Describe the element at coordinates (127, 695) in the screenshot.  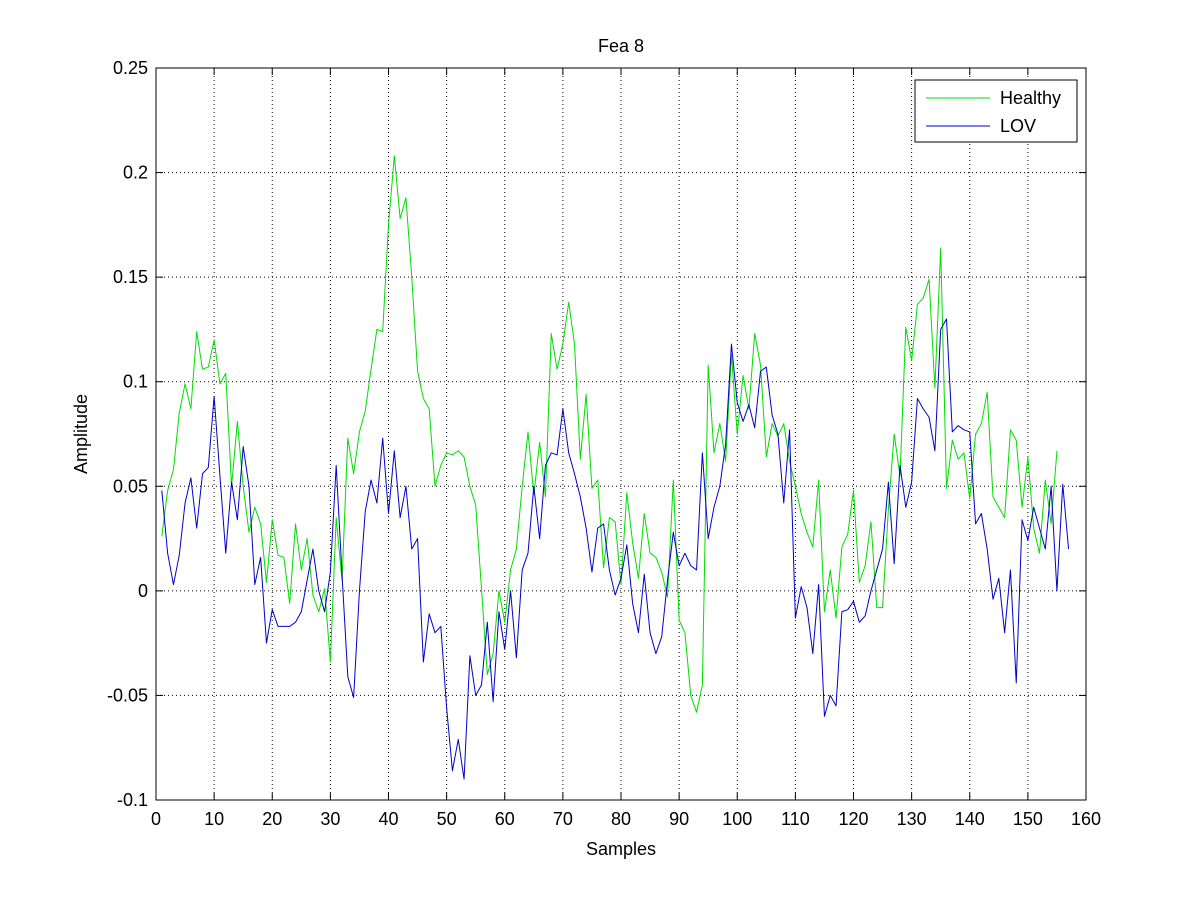
I see `y-tick-label: -0.05` at that location.